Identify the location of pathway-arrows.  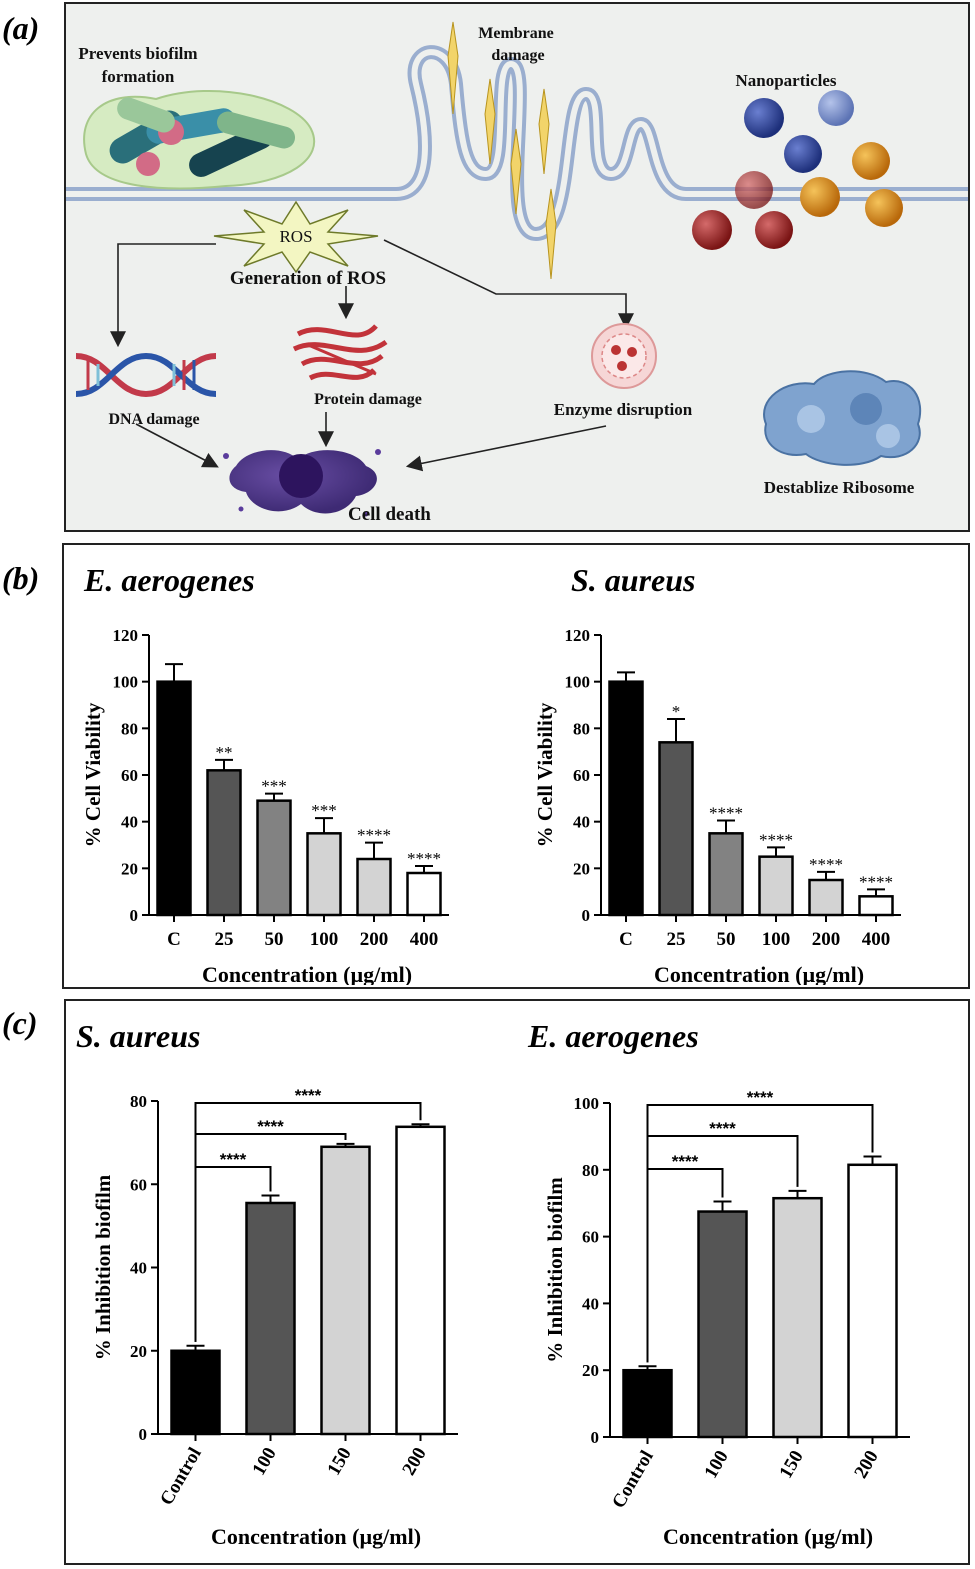
(372, 355).